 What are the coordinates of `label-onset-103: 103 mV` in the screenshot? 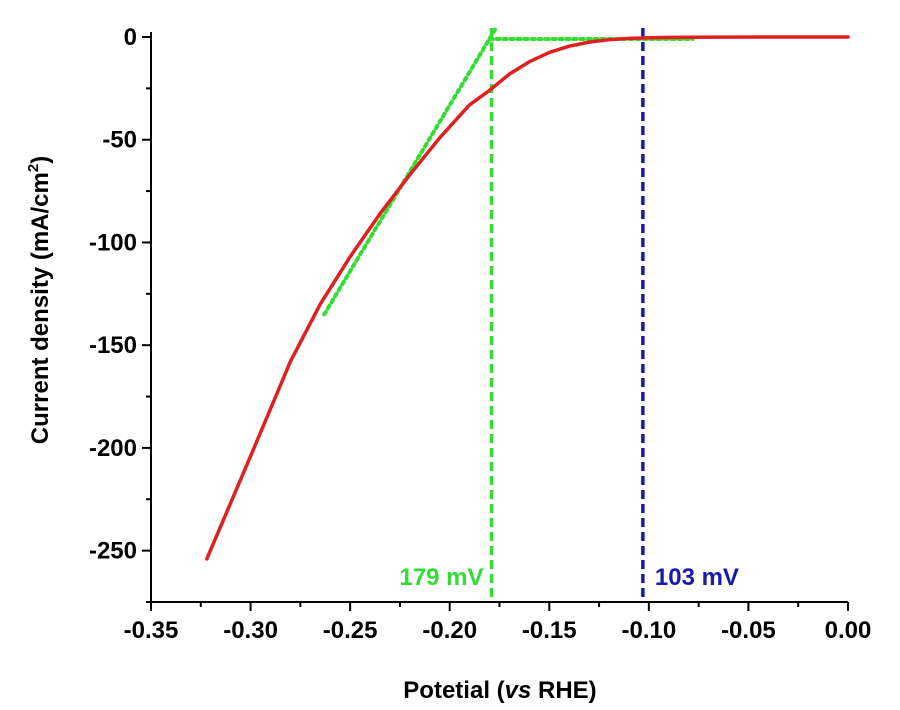 It's located at (697, 577).